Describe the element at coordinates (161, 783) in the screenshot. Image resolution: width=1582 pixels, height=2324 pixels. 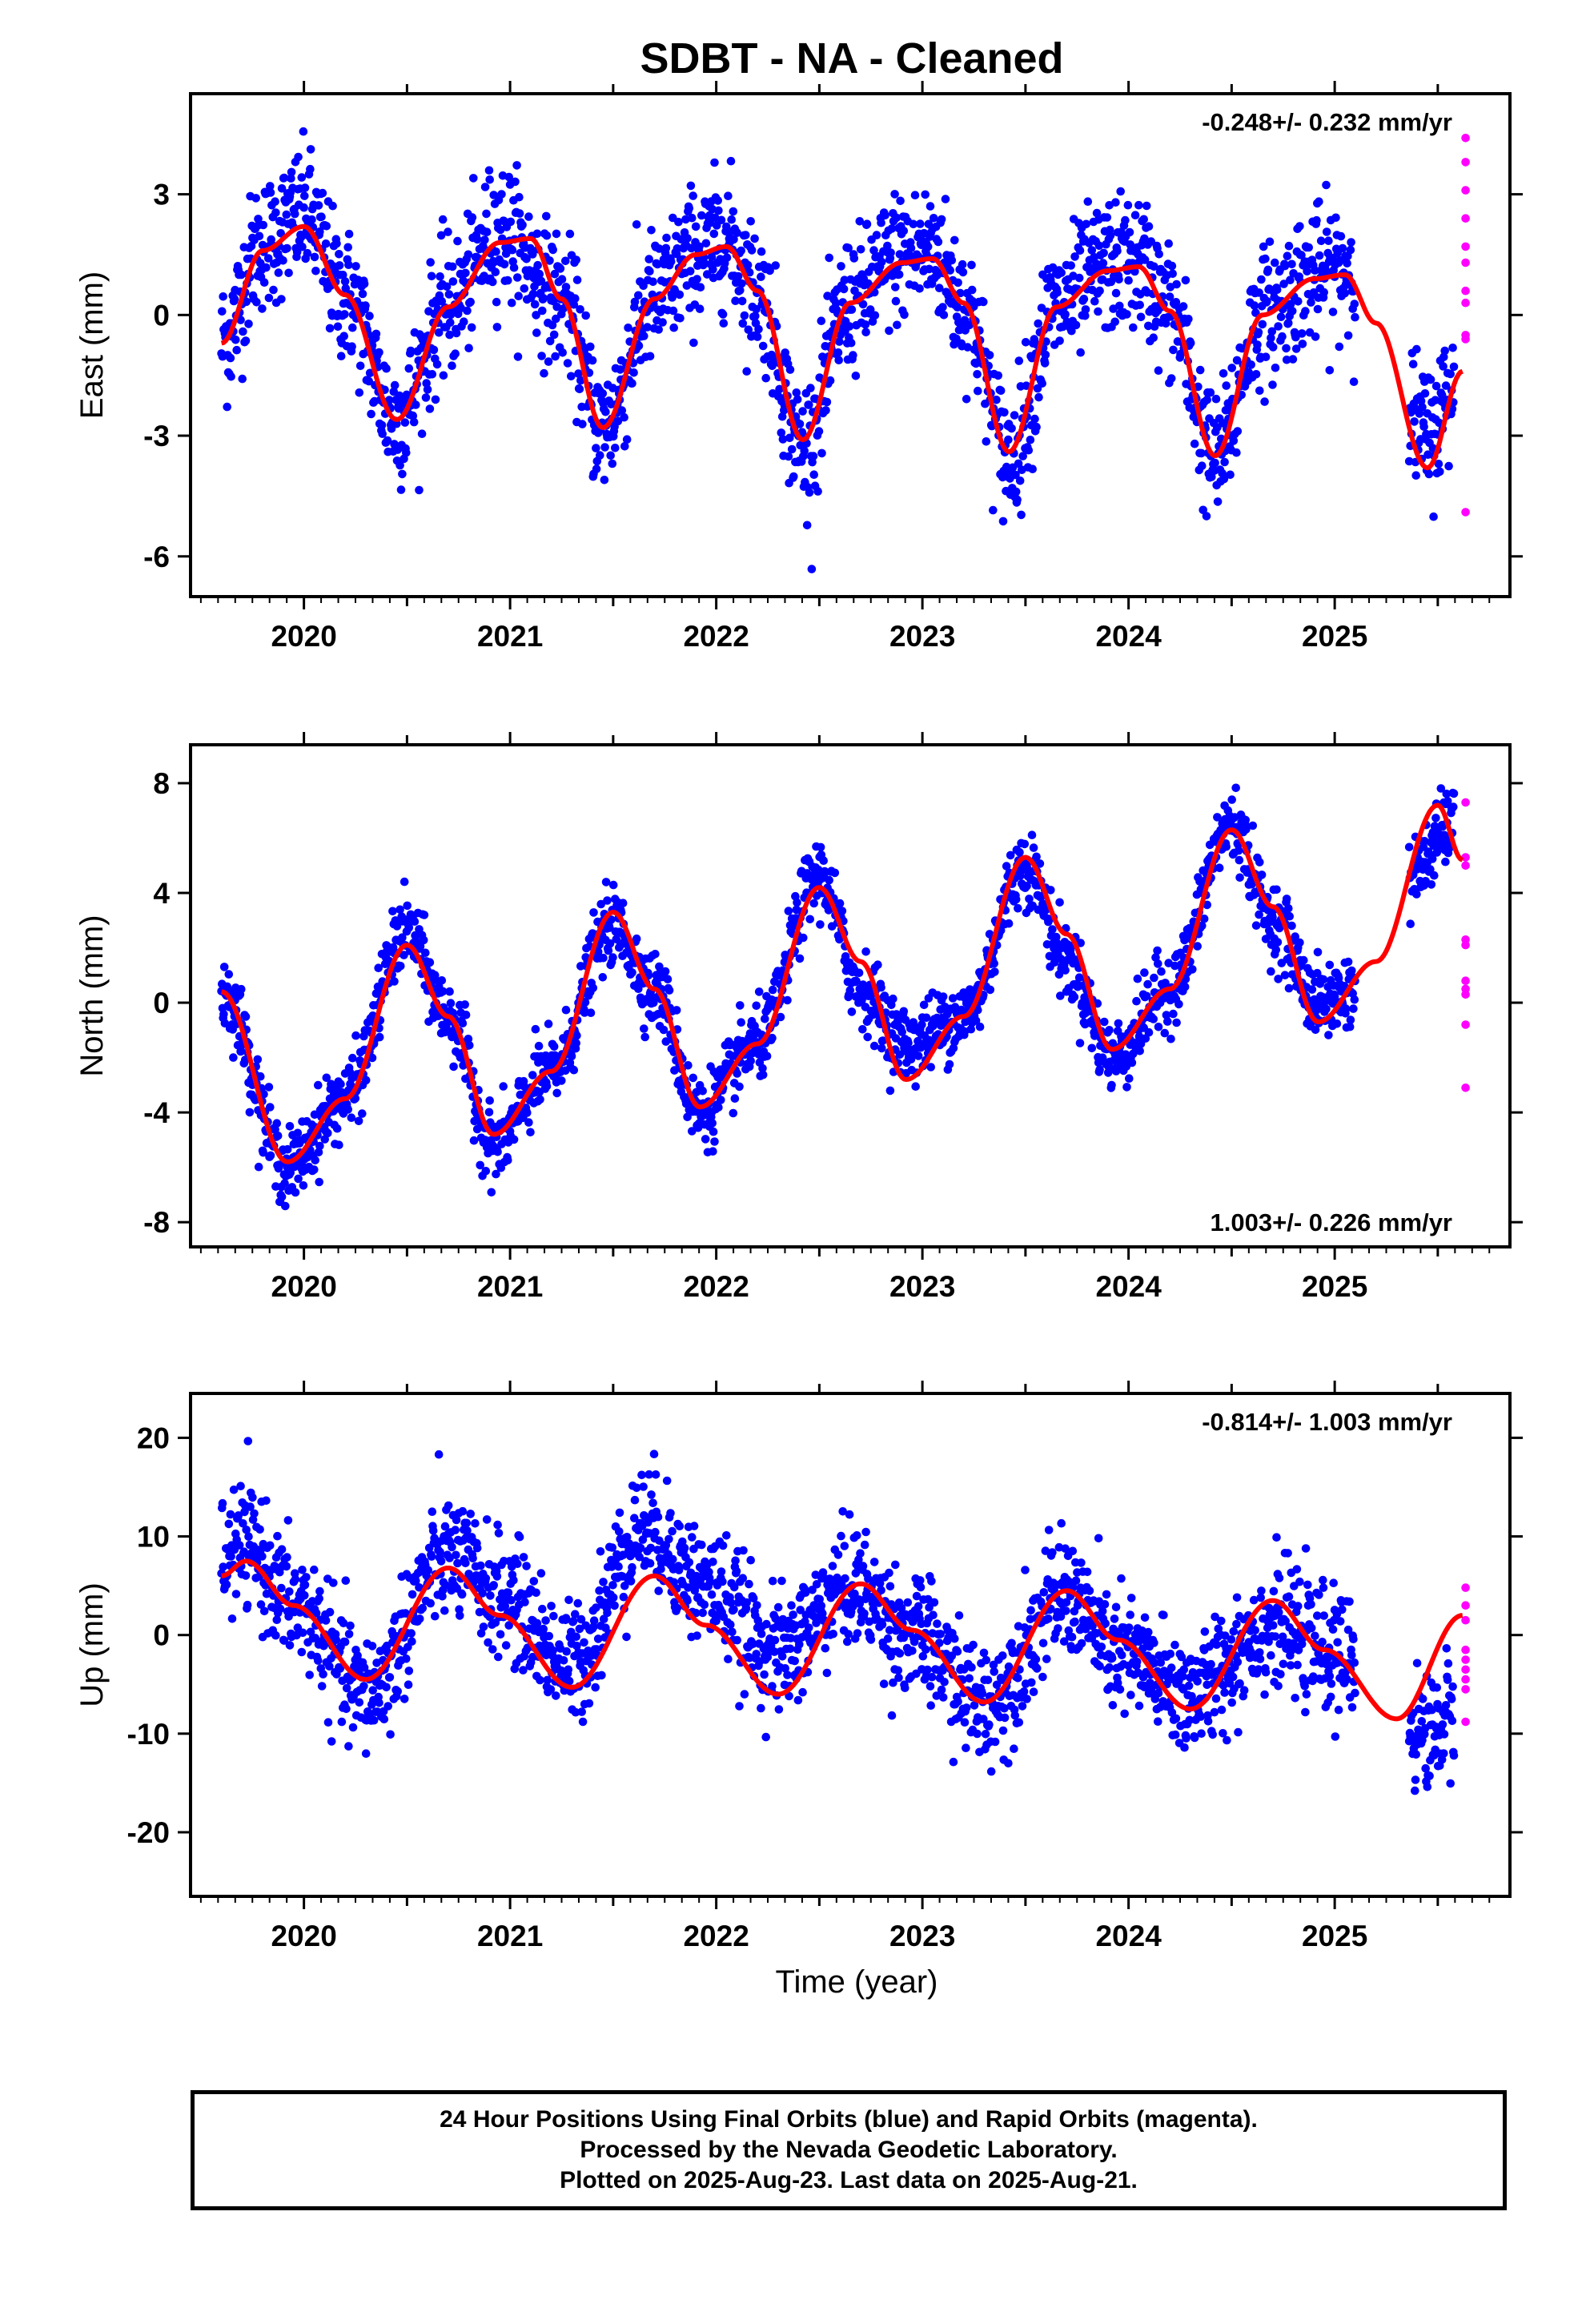
I see `y-tick-label: 8` at that location.